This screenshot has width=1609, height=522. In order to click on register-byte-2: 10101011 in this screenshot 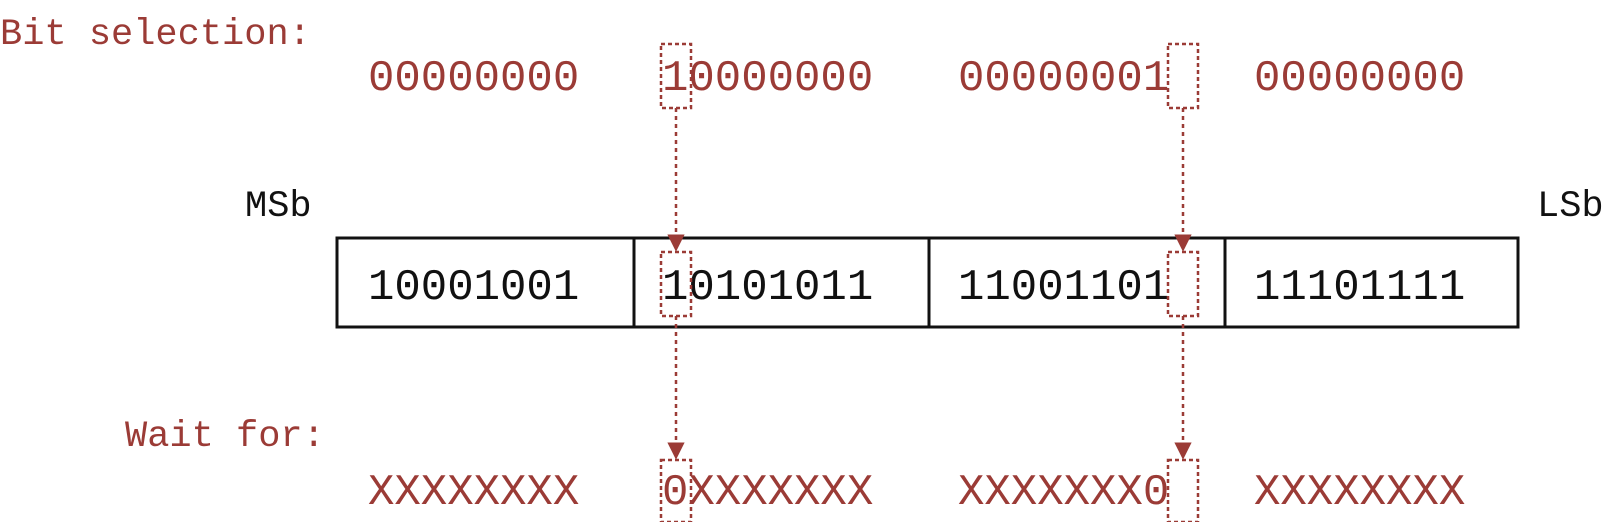, I will do `click(767, 288)`.